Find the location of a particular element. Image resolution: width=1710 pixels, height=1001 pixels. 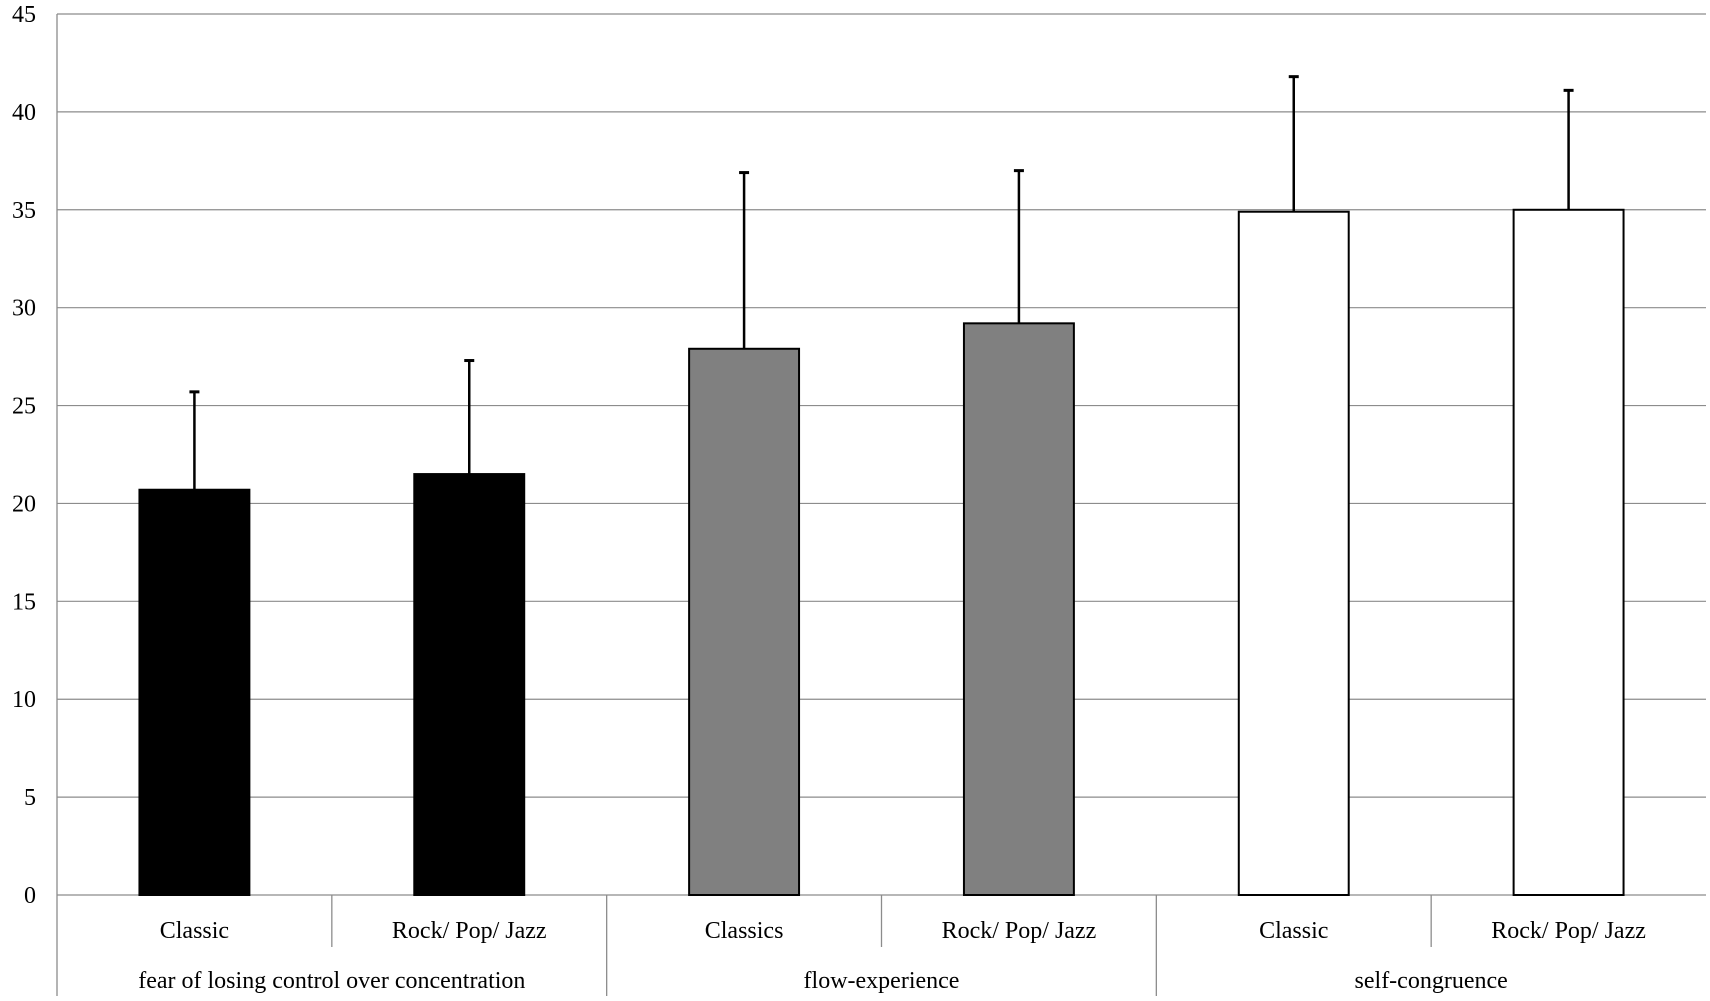

y-tick-label: 0 is located at coordinates (30, 896).